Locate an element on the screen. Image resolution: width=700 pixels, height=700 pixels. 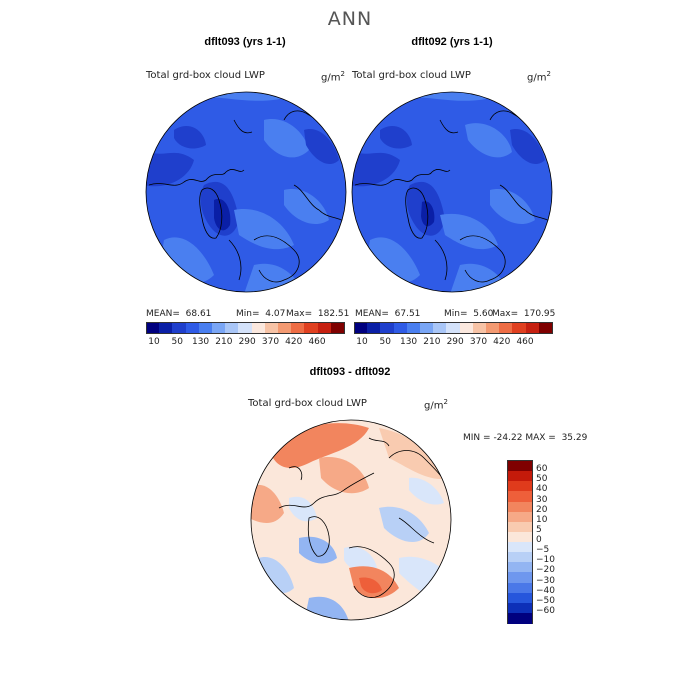
right-stats-mean: MEAN= 67.51 is located at coordinates (388, 314).